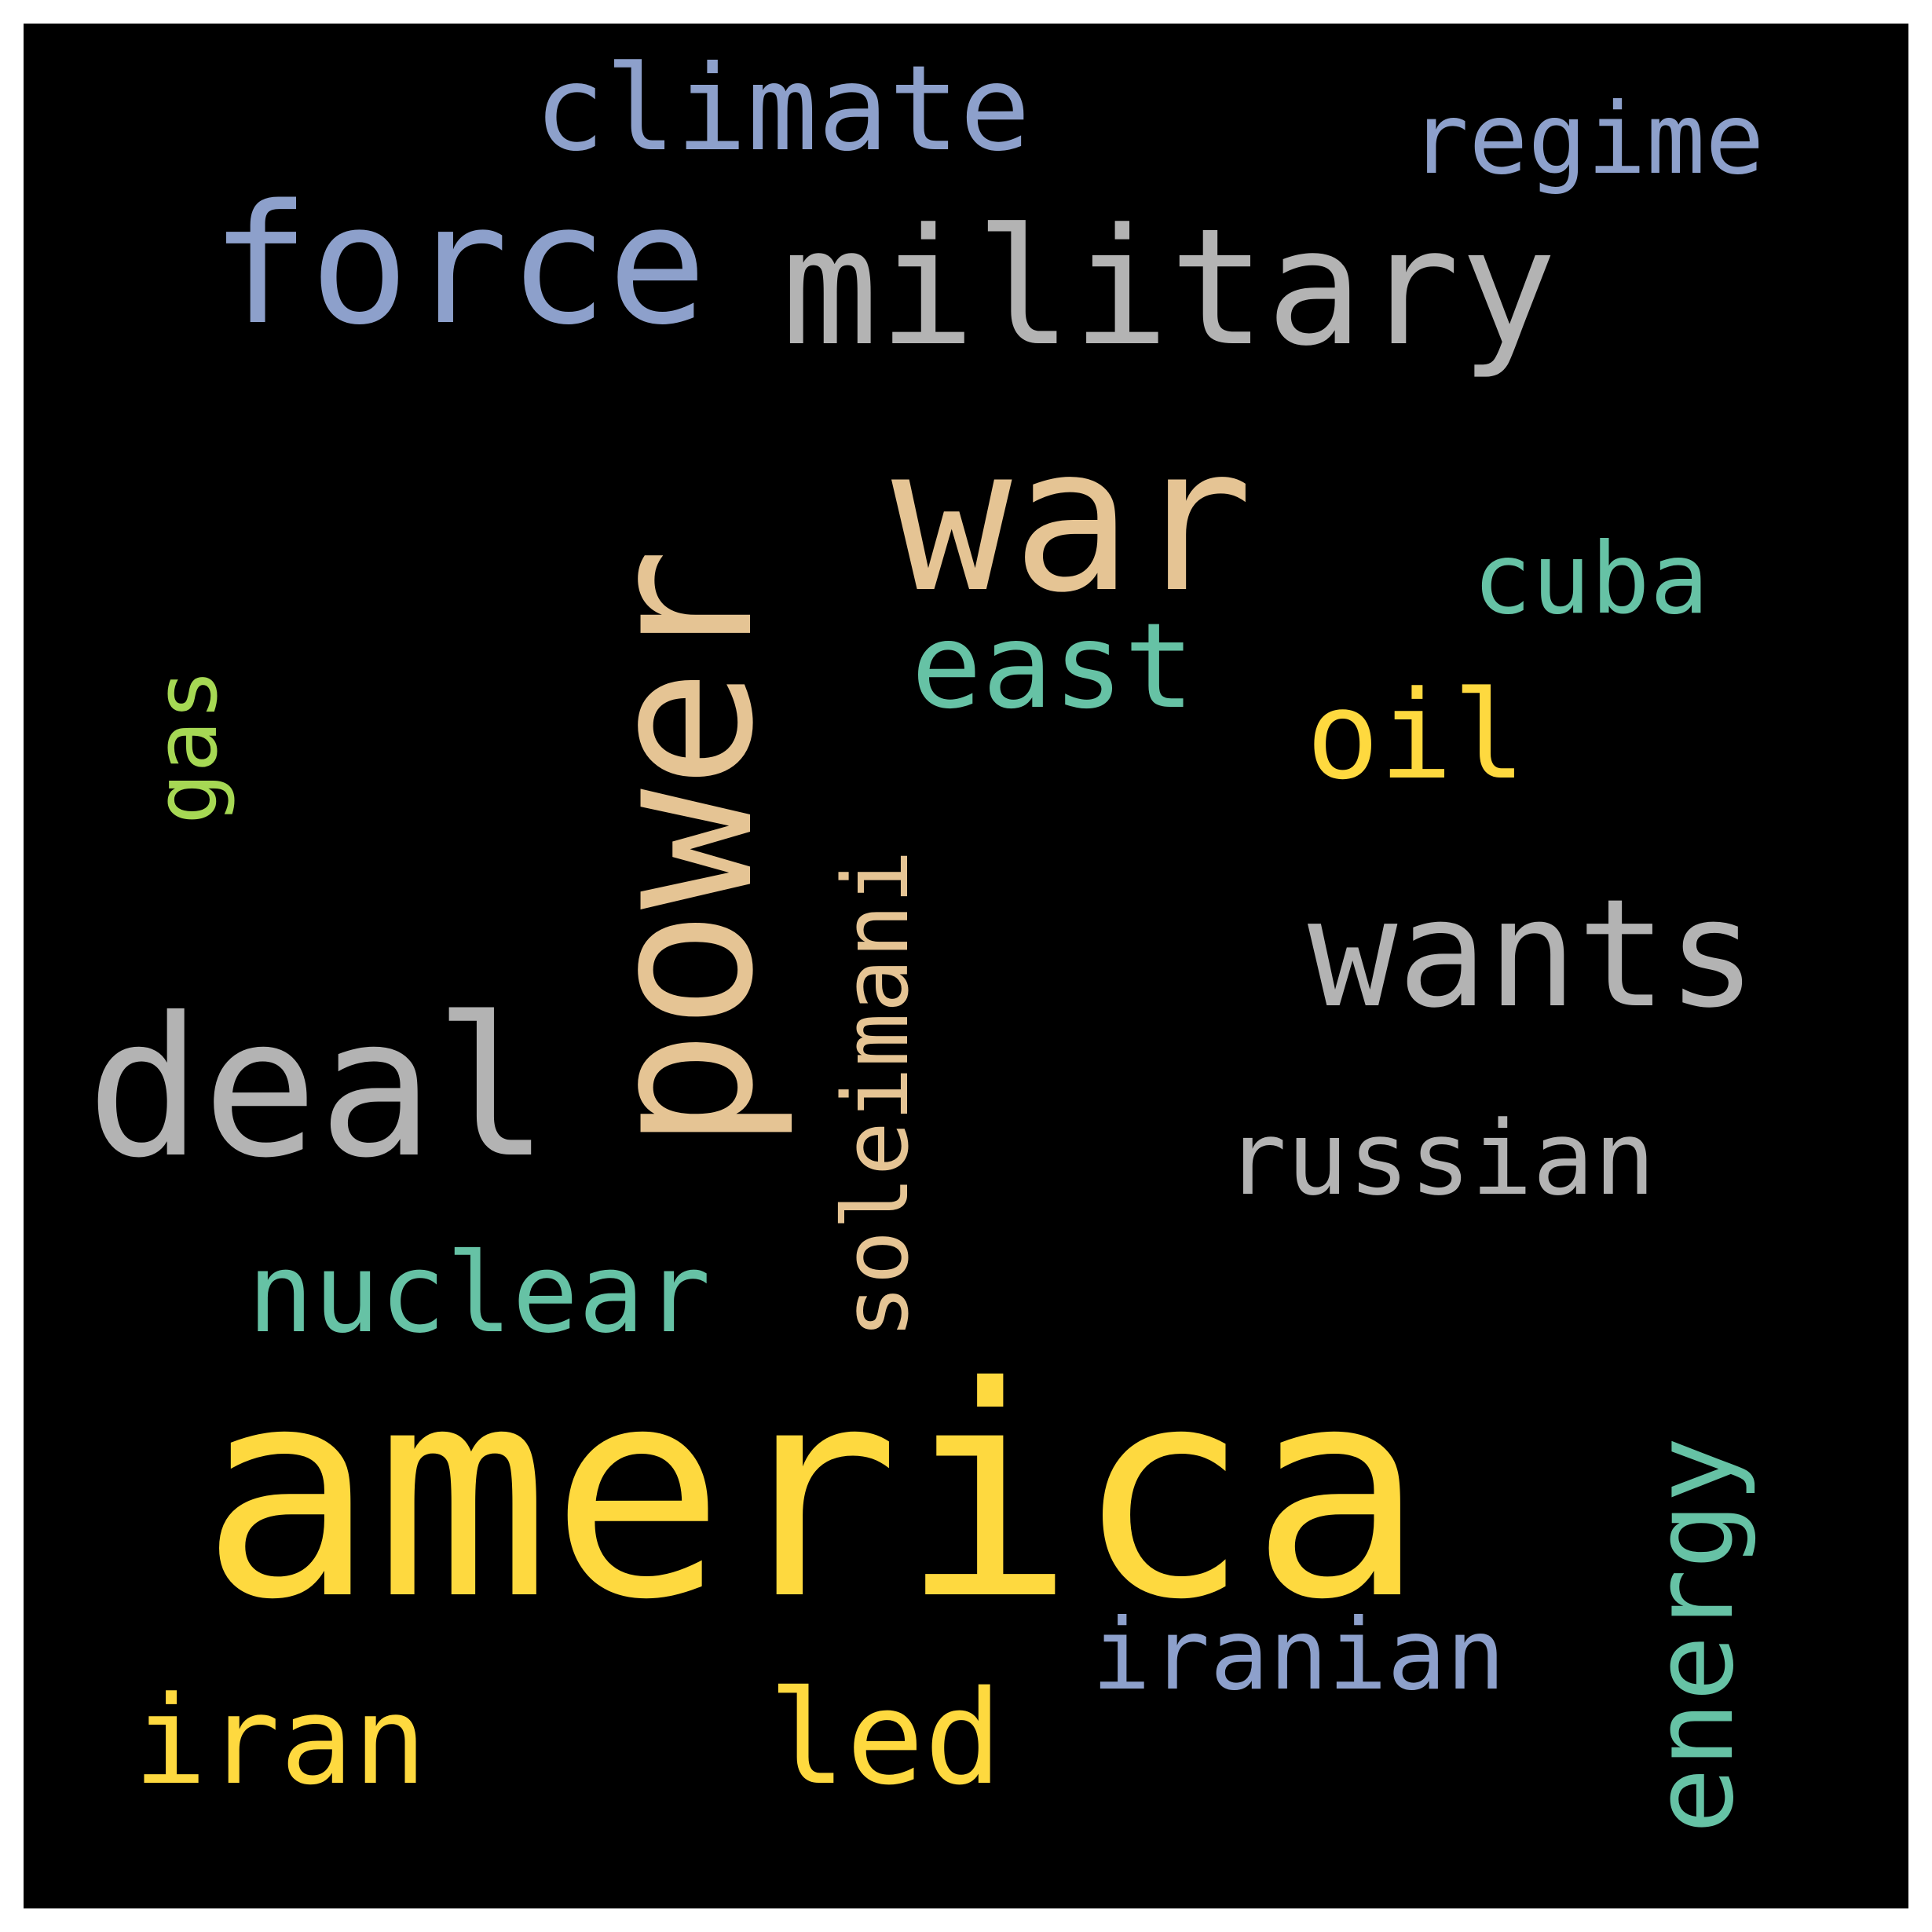 The image size is (1932, 1932). I want to click on word-deal: deal, so click(318, 1088).